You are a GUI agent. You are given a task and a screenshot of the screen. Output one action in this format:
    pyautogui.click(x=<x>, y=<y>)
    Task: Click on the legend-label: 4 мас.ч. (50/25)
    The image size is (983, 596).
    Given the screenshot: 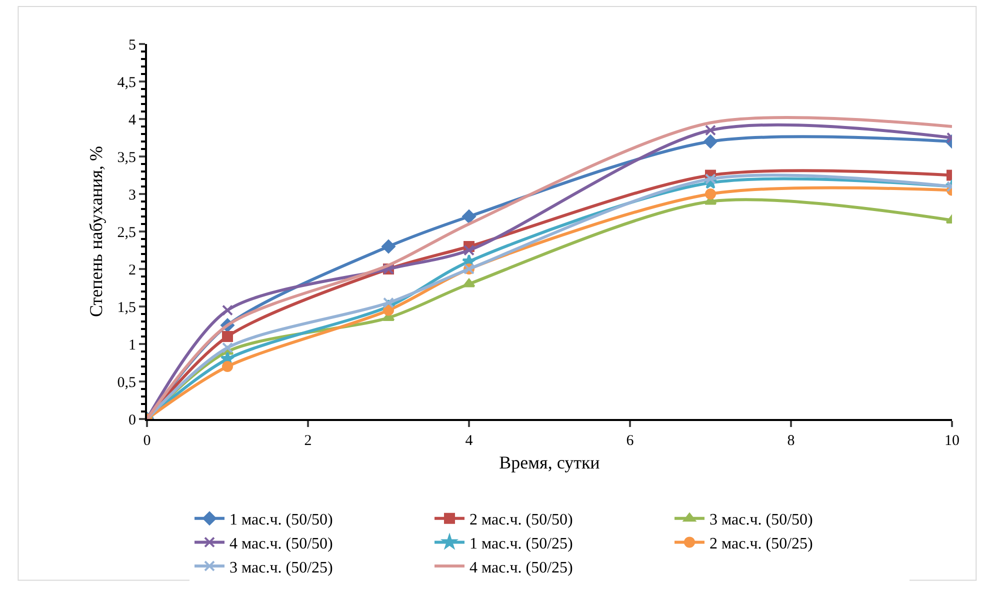 What is the action you would take?
    pyautogui.click(x=521, y=567)
    